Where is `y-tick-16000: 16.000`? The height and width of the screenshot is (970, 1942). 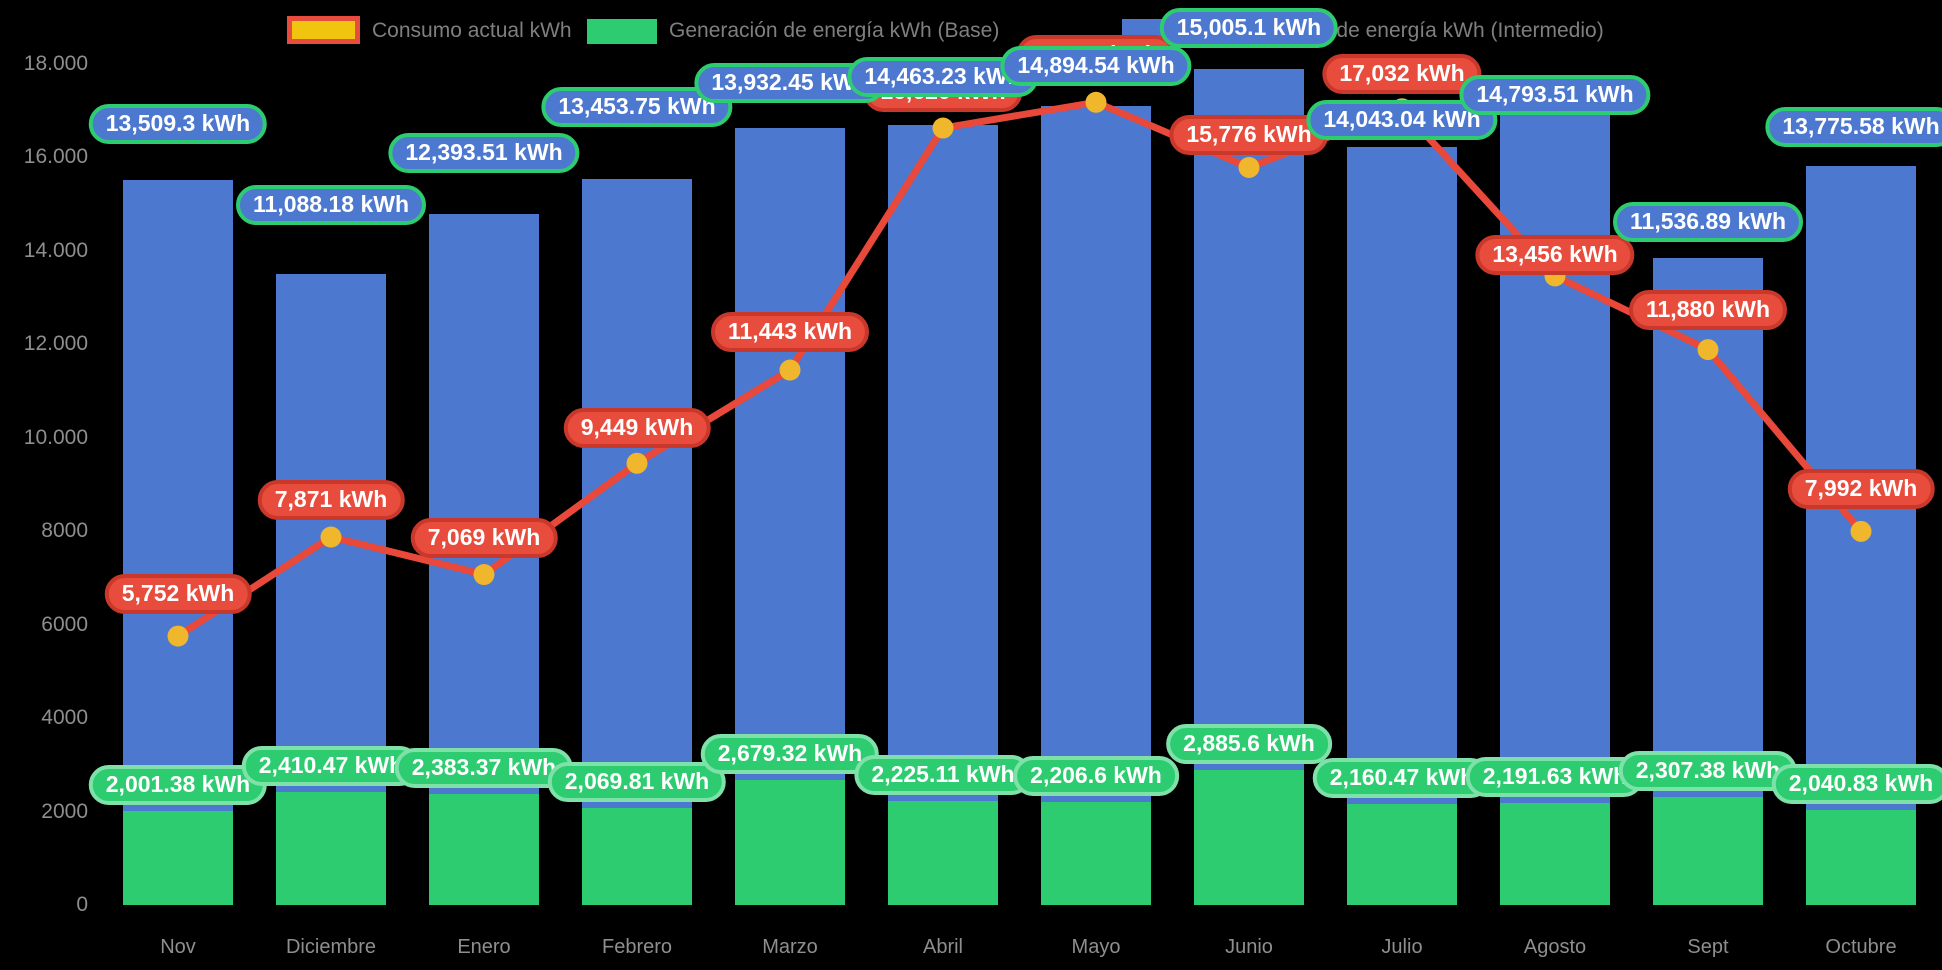 y-tick-16000: 16.000 is located at coordinates (55, 156).